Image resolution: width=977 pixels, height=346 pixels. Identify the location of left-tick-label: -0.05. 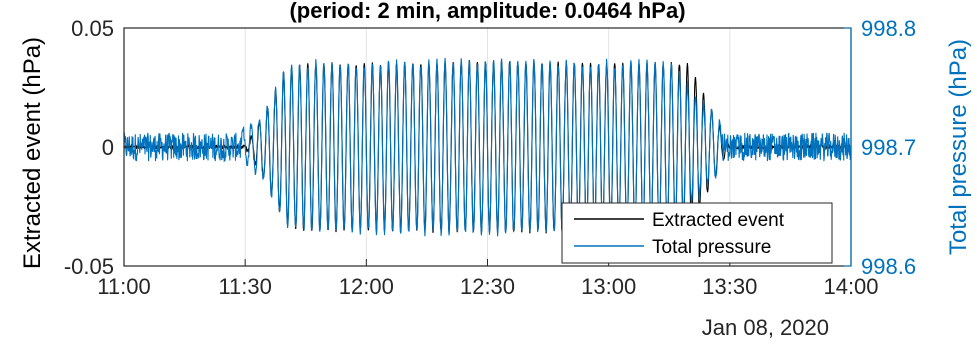
(89, 266).